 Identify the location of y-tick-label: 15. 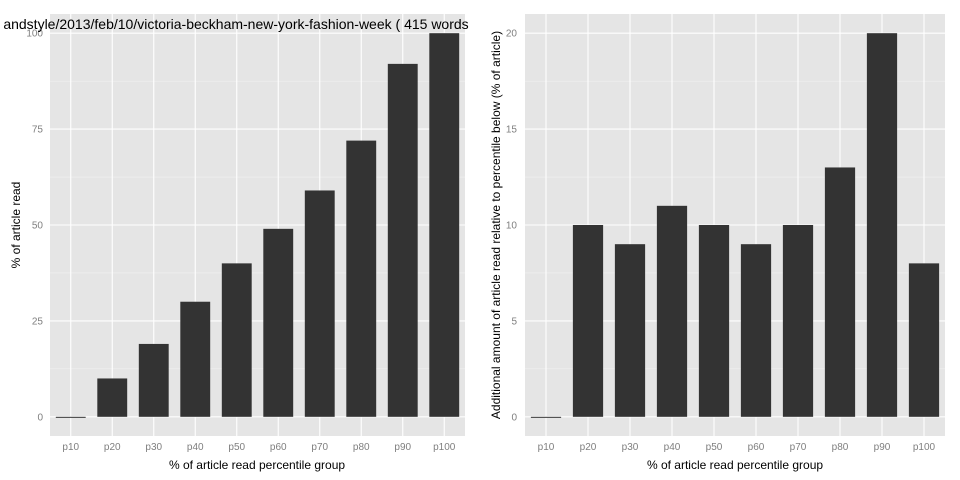
(512, 130).